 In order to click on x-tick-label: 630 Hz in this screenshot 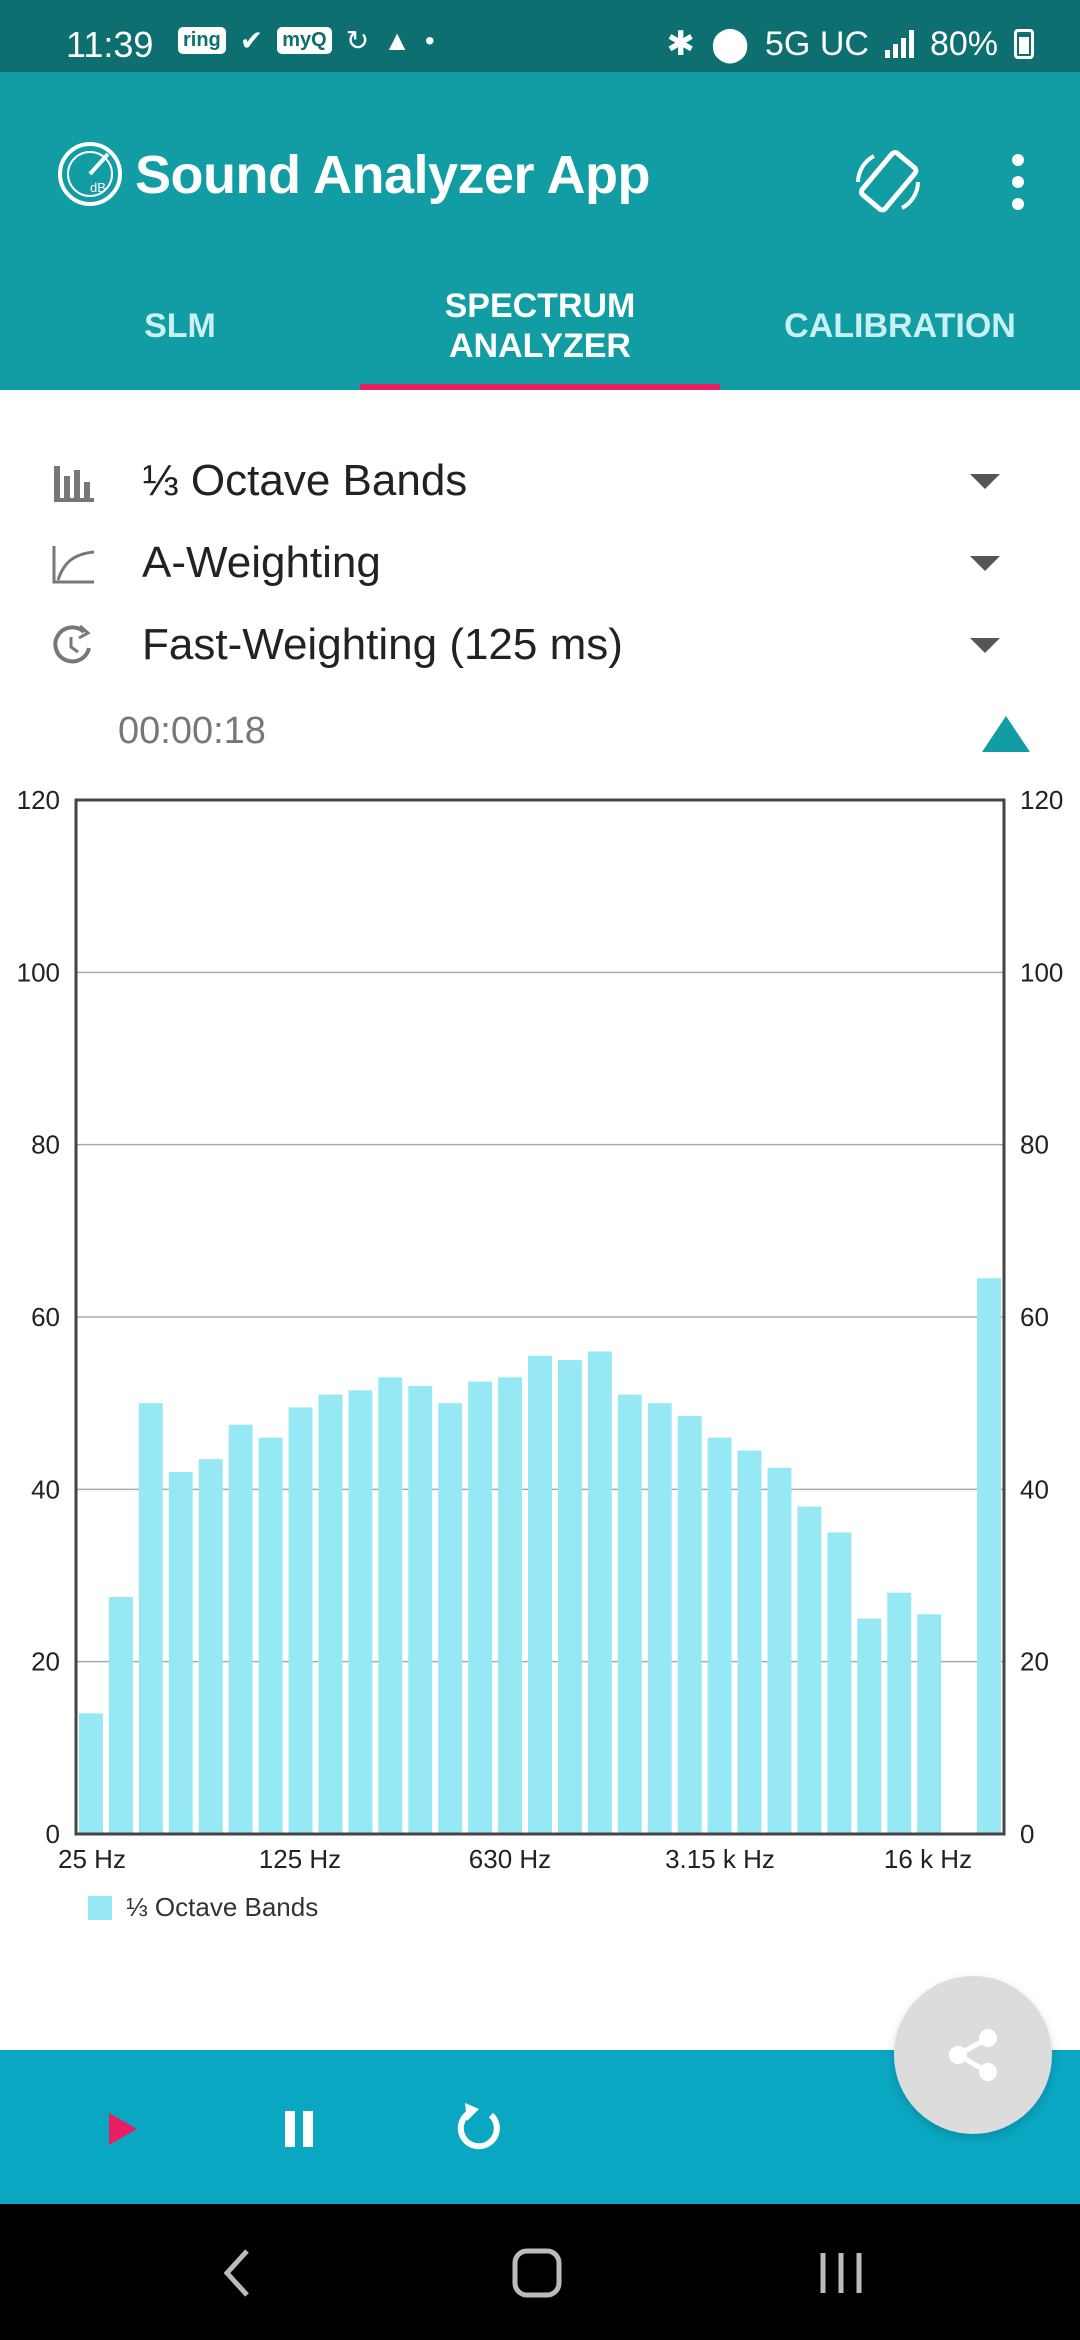, I will do `click(510, 1859)`.